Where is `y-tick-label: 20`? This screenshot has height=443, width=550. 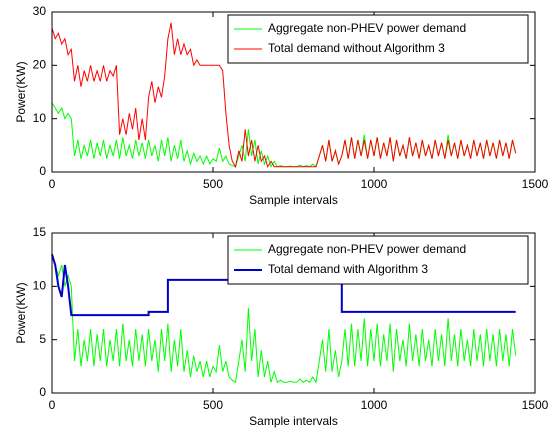
y-tick-label: 20 is located at coordinates (40, 65).